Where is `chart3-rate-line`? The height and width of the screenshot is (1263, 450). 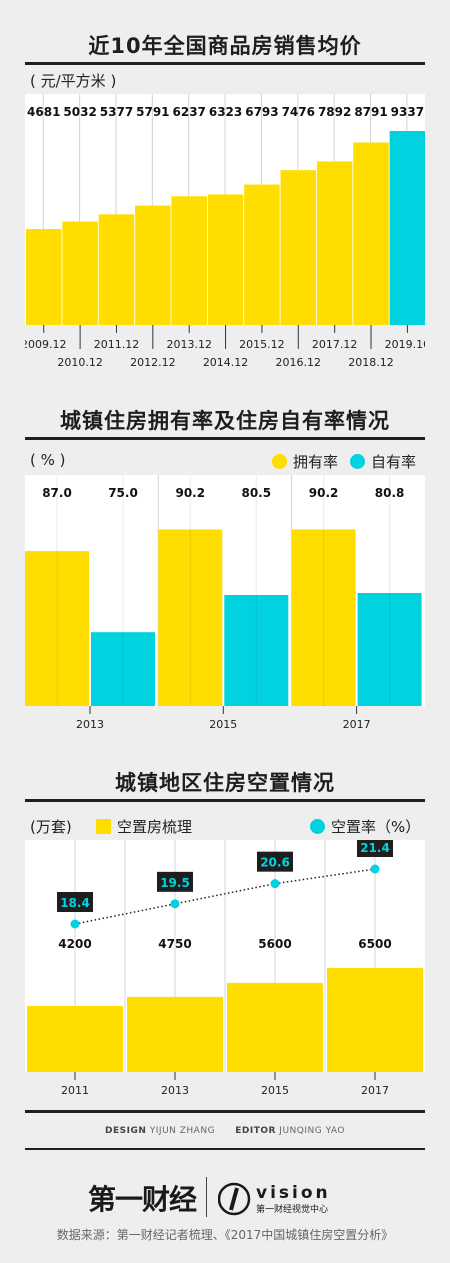
chart3-rate-line is located at coordinates (225, 896).